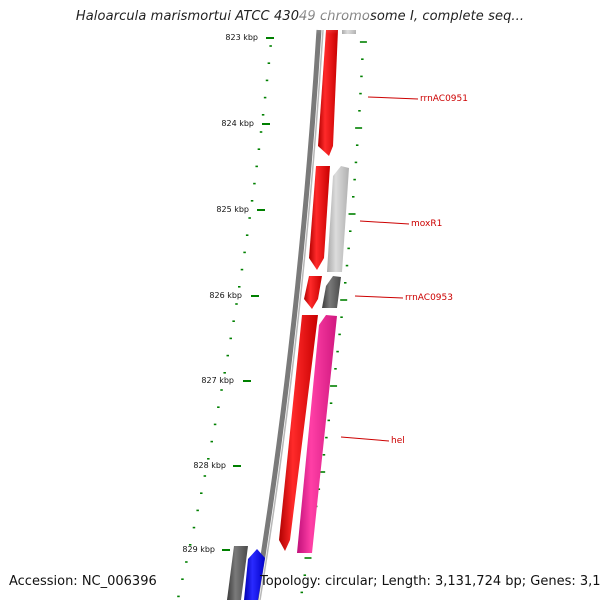 Image resolution: width=600 pixels, height=600 pixels. What do you see at coordinates (417, 99) in the screenshot?
I see `label-rrnAC0951: rrnAC0951` at bounding box center [417, 99].